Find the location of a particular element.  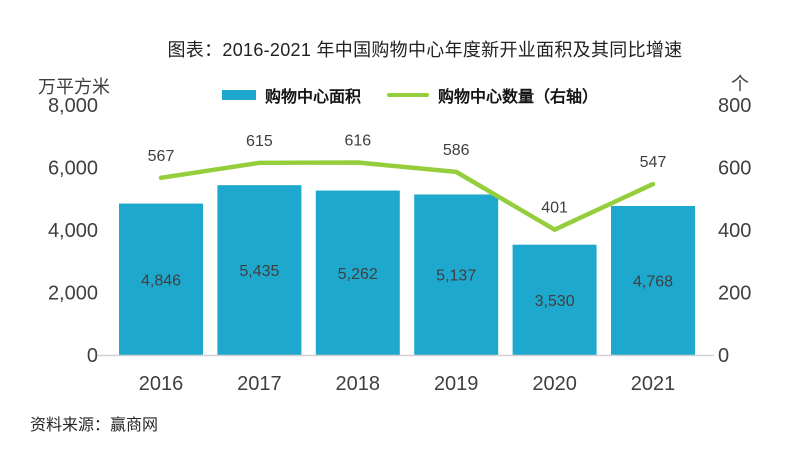

bar-label-2020: 3,530 is located at coordinates (555, 301).